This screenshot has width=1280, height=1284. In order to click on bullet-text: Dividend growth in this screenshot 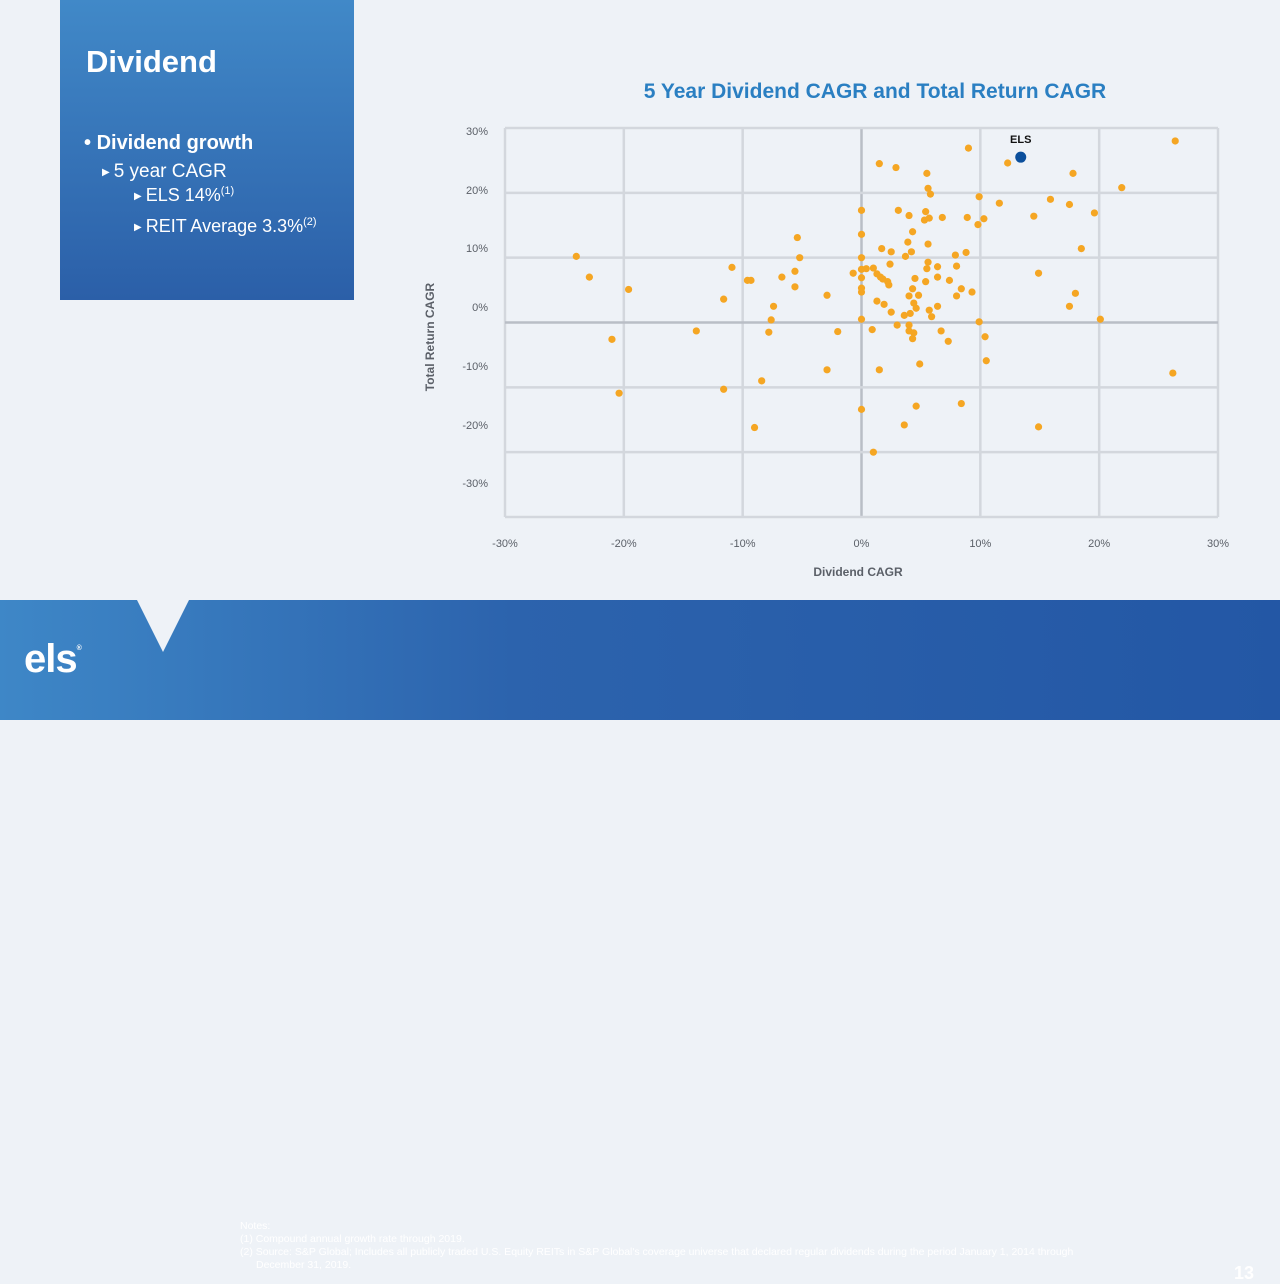, I will do `click(175, 143)`.